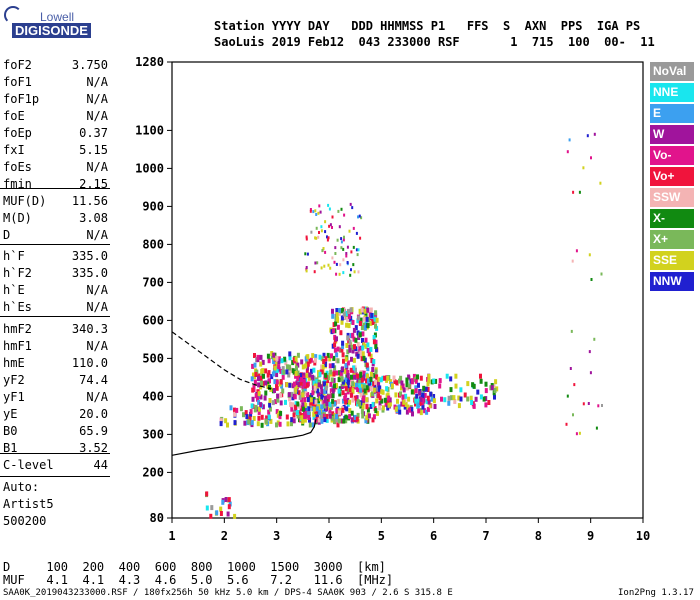 The width and height of the screenshot is (700, 600). I want to click on param-row: h`Es N/A, so click(55, 308).